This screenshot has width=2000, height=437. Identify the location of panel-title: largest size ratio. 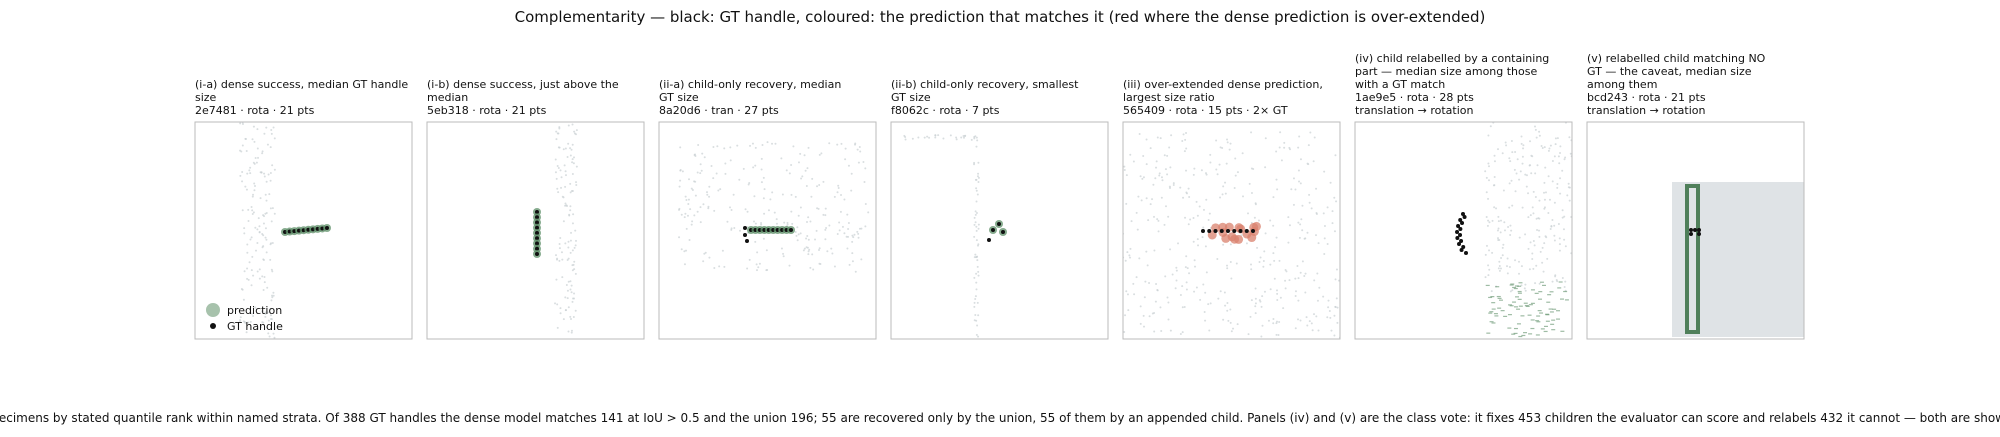
(1169, 97).